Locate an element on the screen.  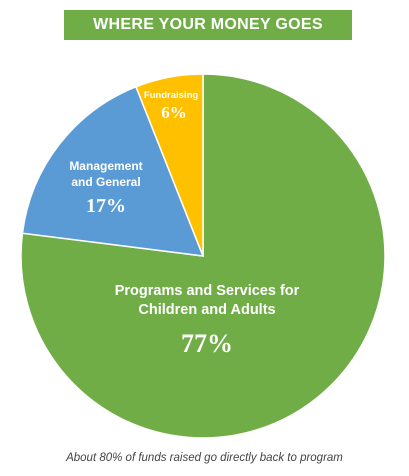
value-fundraising: 6% is located at coordinates (174, 112).